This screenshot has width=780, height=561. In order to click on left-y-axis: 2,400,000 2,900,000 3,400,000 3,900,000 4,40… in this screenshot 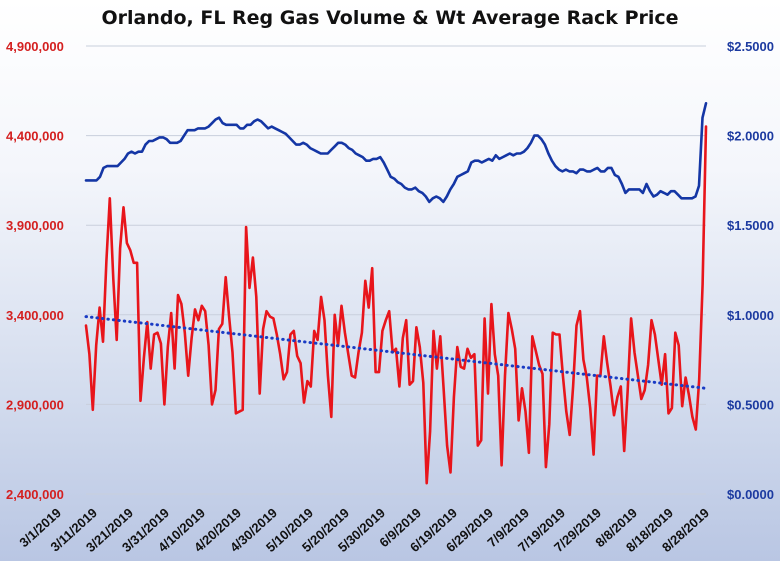, I will do `click(35, 270)`.